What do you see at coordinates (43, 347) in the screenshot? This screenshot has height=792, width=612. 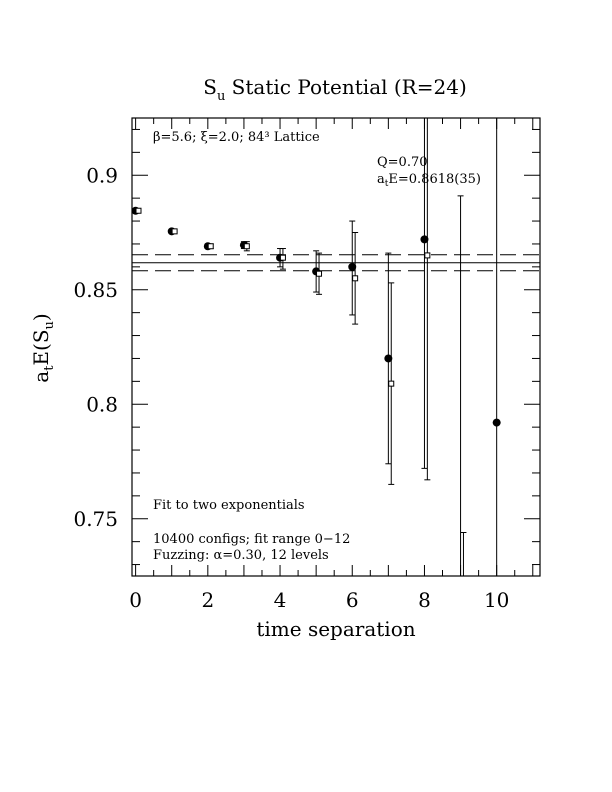 I see `y-axis-label: atE(Su)` at bounding box center [43, 347].